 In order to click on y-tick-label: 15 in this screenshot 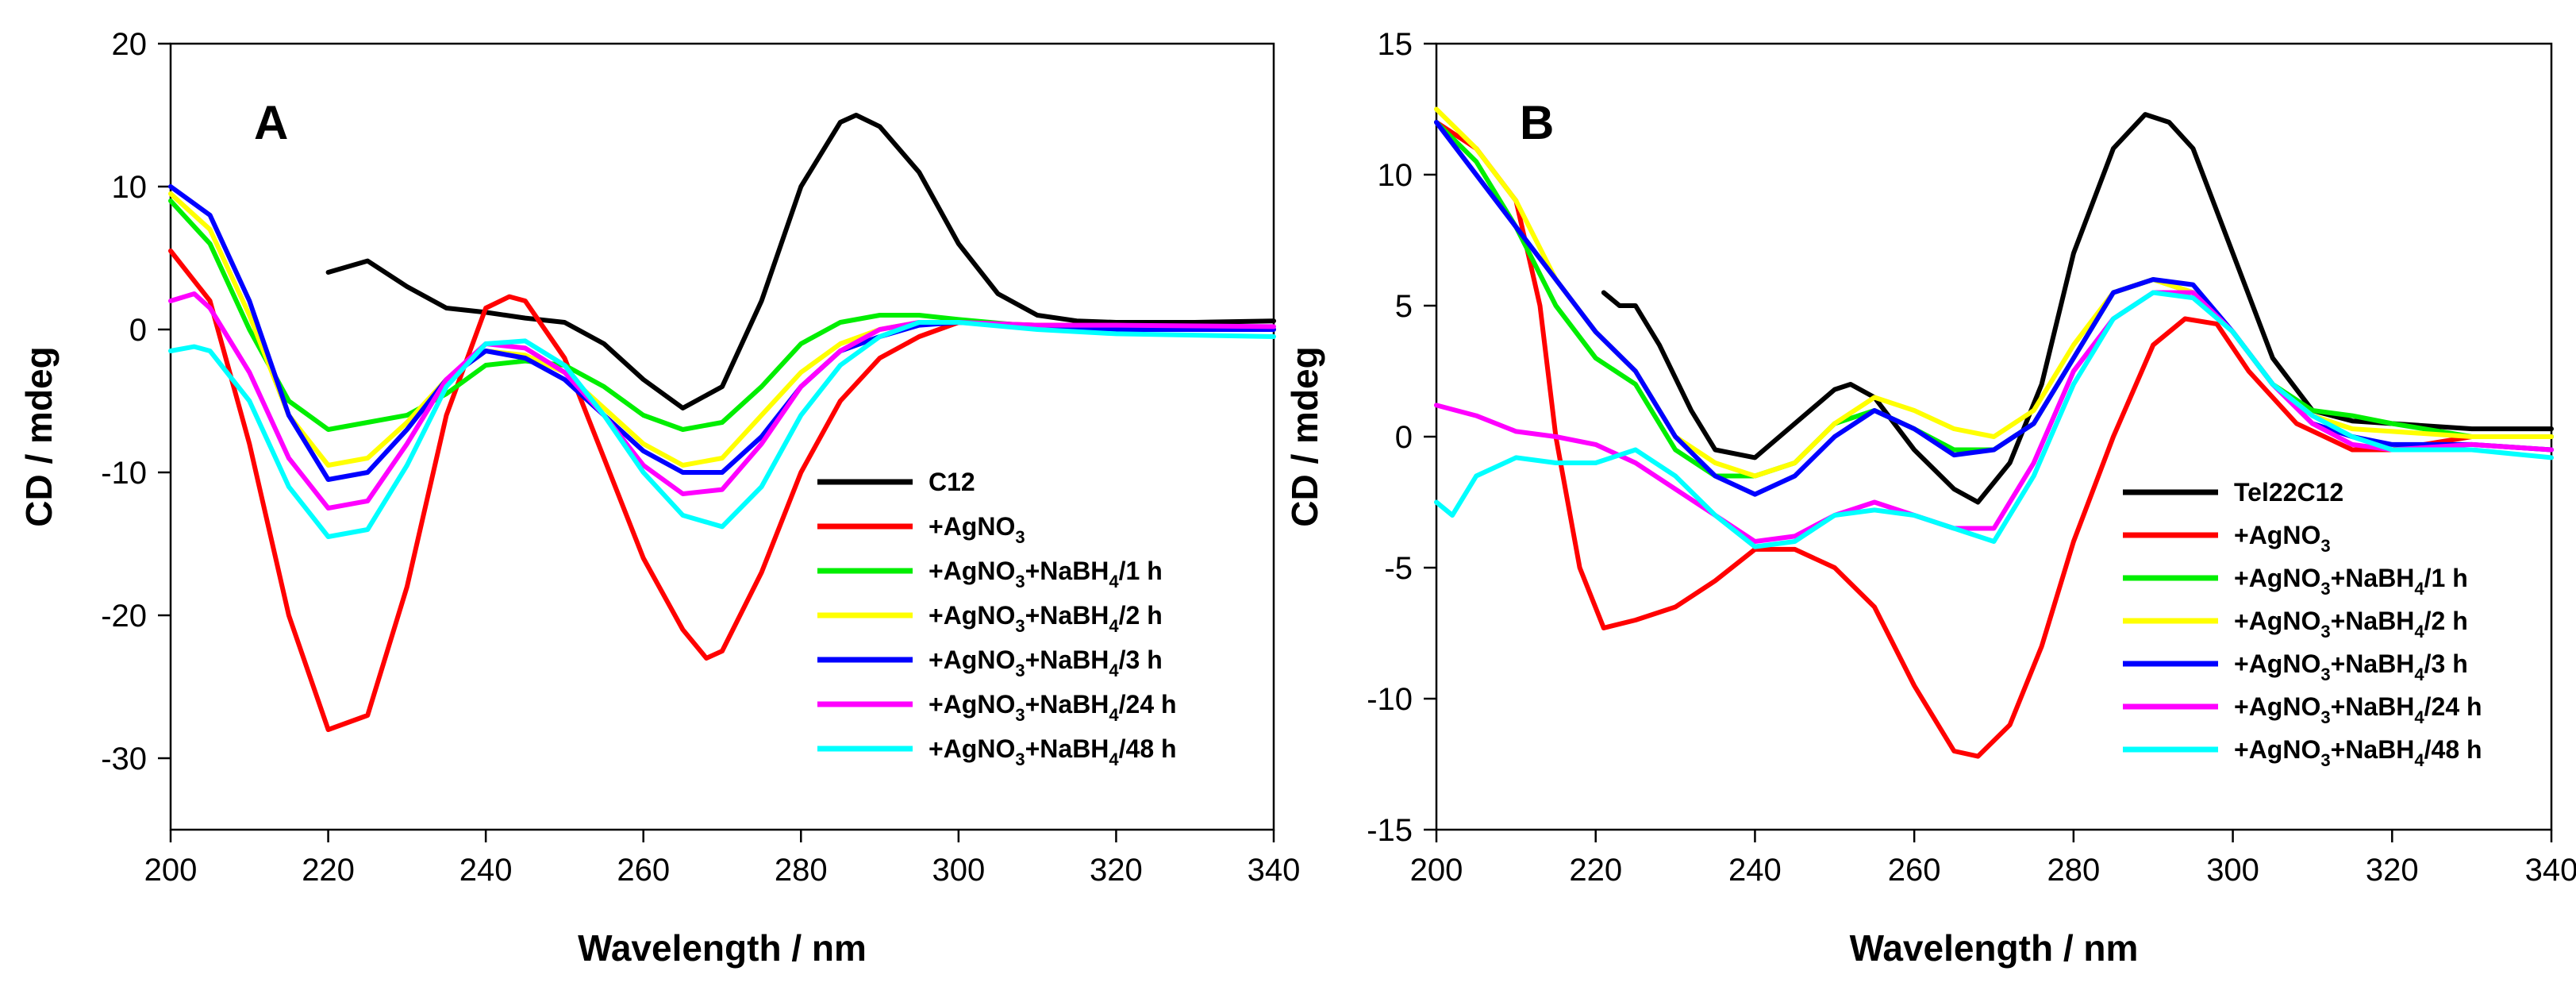, I will do `click(1395, 44)`.